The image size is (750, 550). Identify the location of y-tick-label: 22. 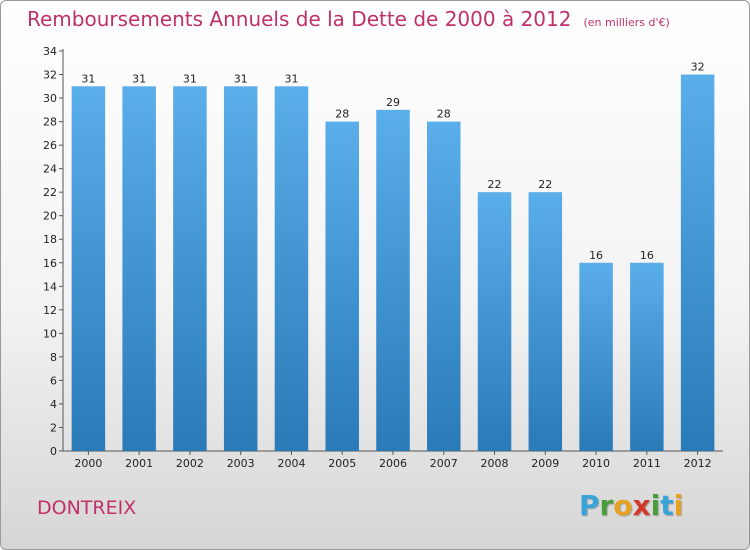
(50, 192).